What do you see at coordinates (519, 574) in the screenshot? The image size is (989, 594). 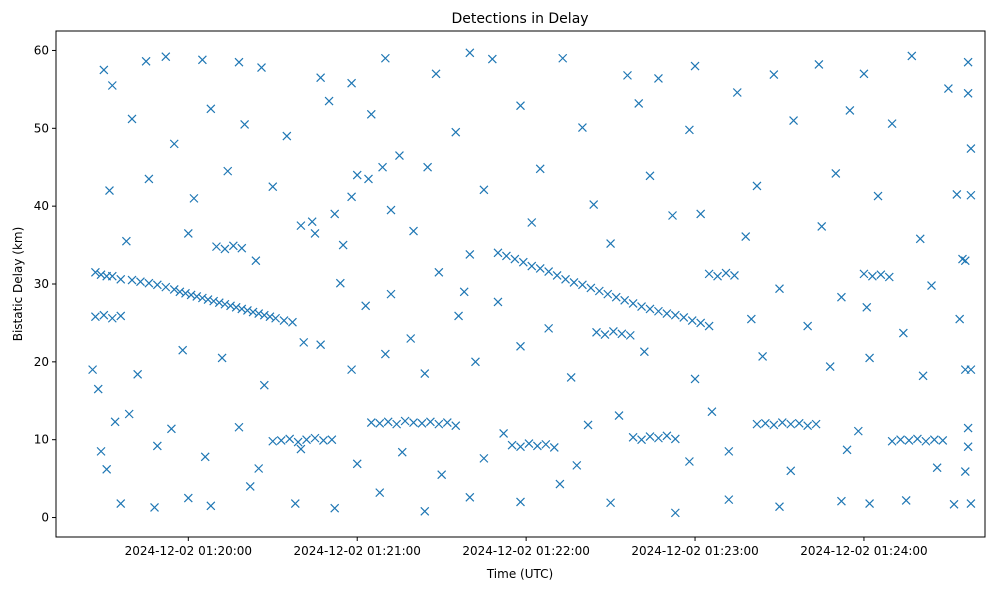 I see `x-axis-label: Time (UTC)` at bounding box center [519, 574].